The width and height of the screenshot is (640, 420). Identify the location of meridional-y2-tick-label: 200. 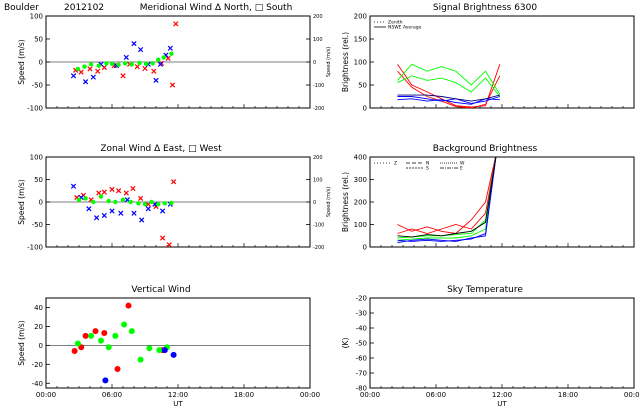
(318, 17).